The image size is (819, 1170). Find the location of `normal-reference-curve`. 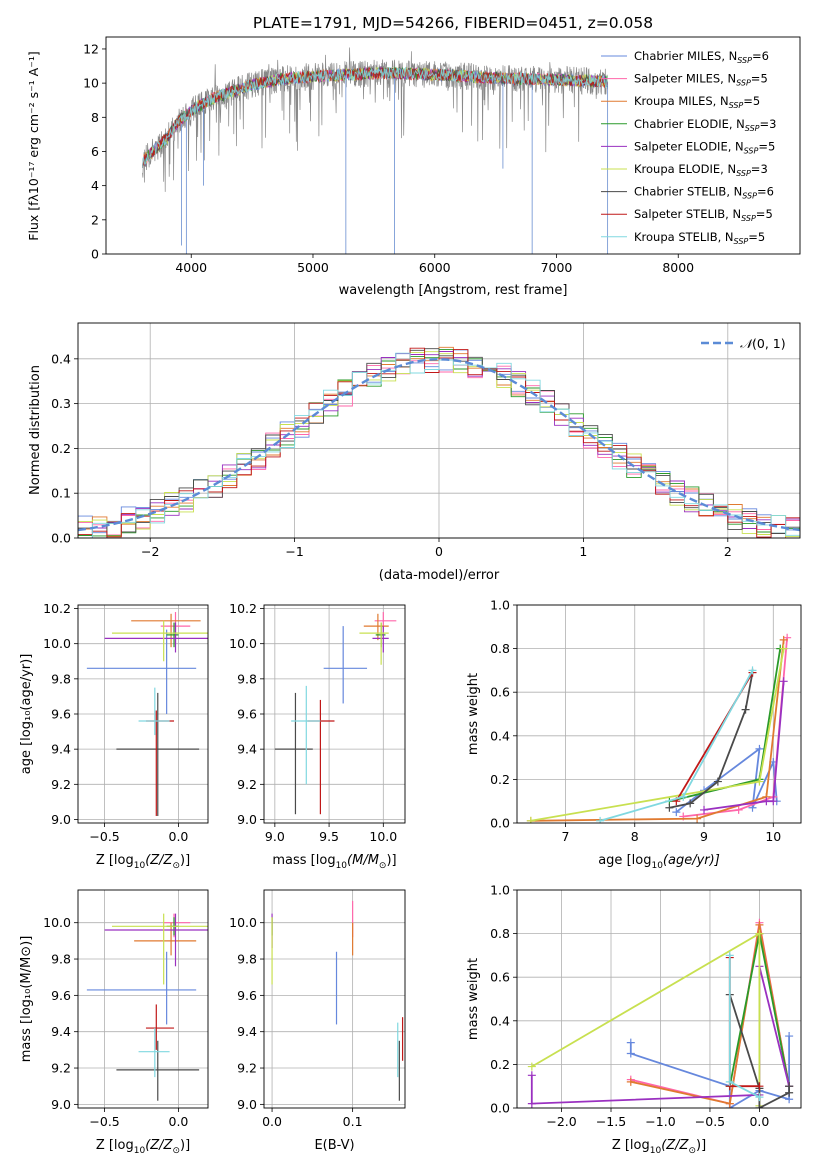

normal-reference-curve is located at coordinates (439, 445).